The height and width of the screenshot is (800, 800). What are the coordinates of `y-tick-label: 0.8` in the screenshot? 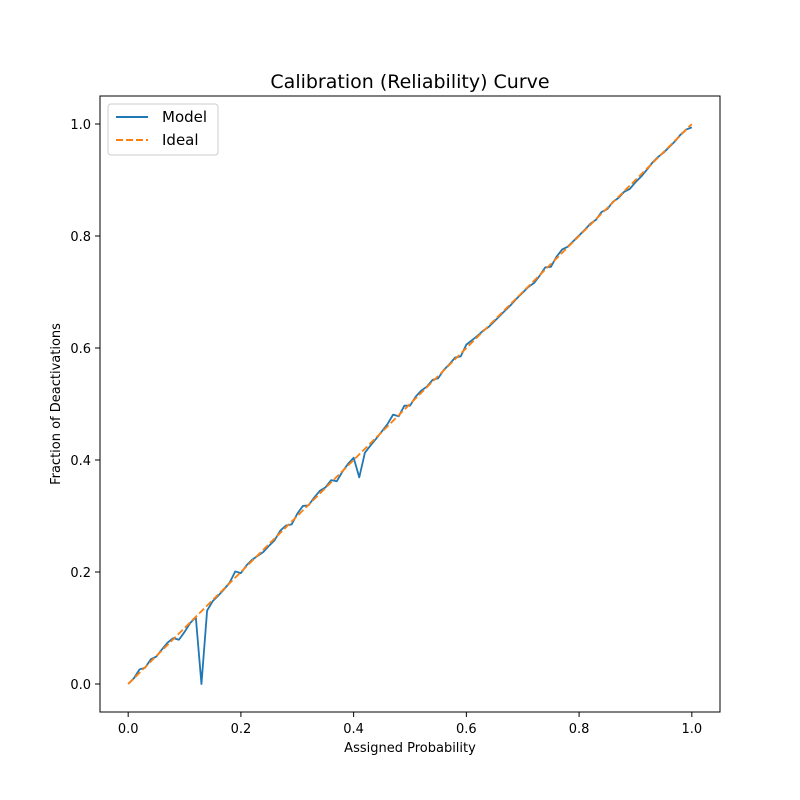 It's located at (80, 237).